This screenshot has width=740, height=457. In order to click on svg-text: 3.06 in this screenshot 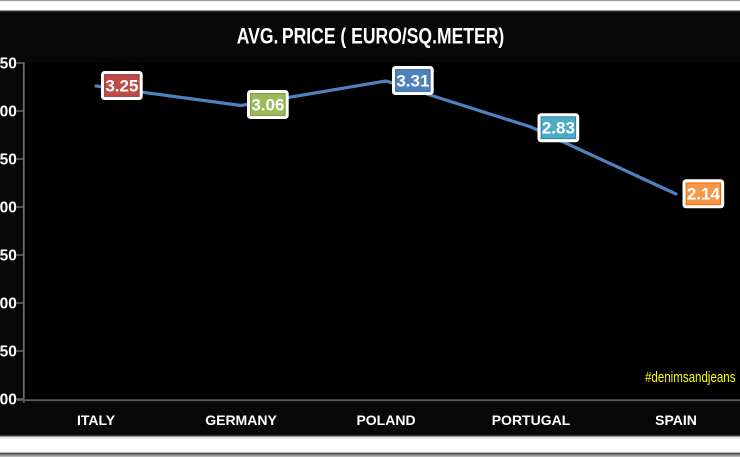, I will do `click(267, 104)`.